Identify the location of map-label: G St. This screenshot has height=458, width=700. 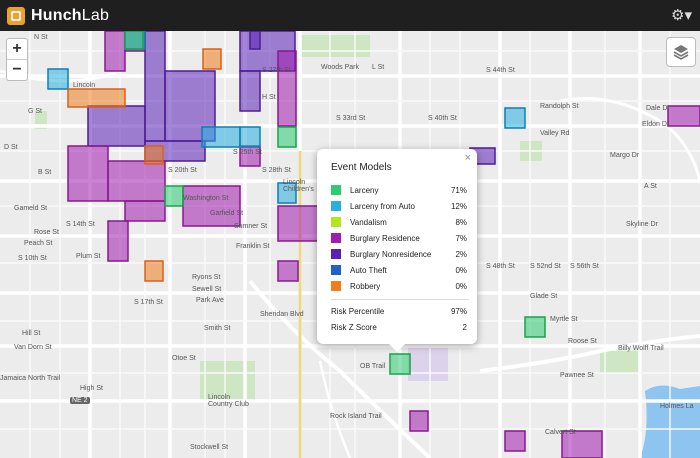
(35, 111).